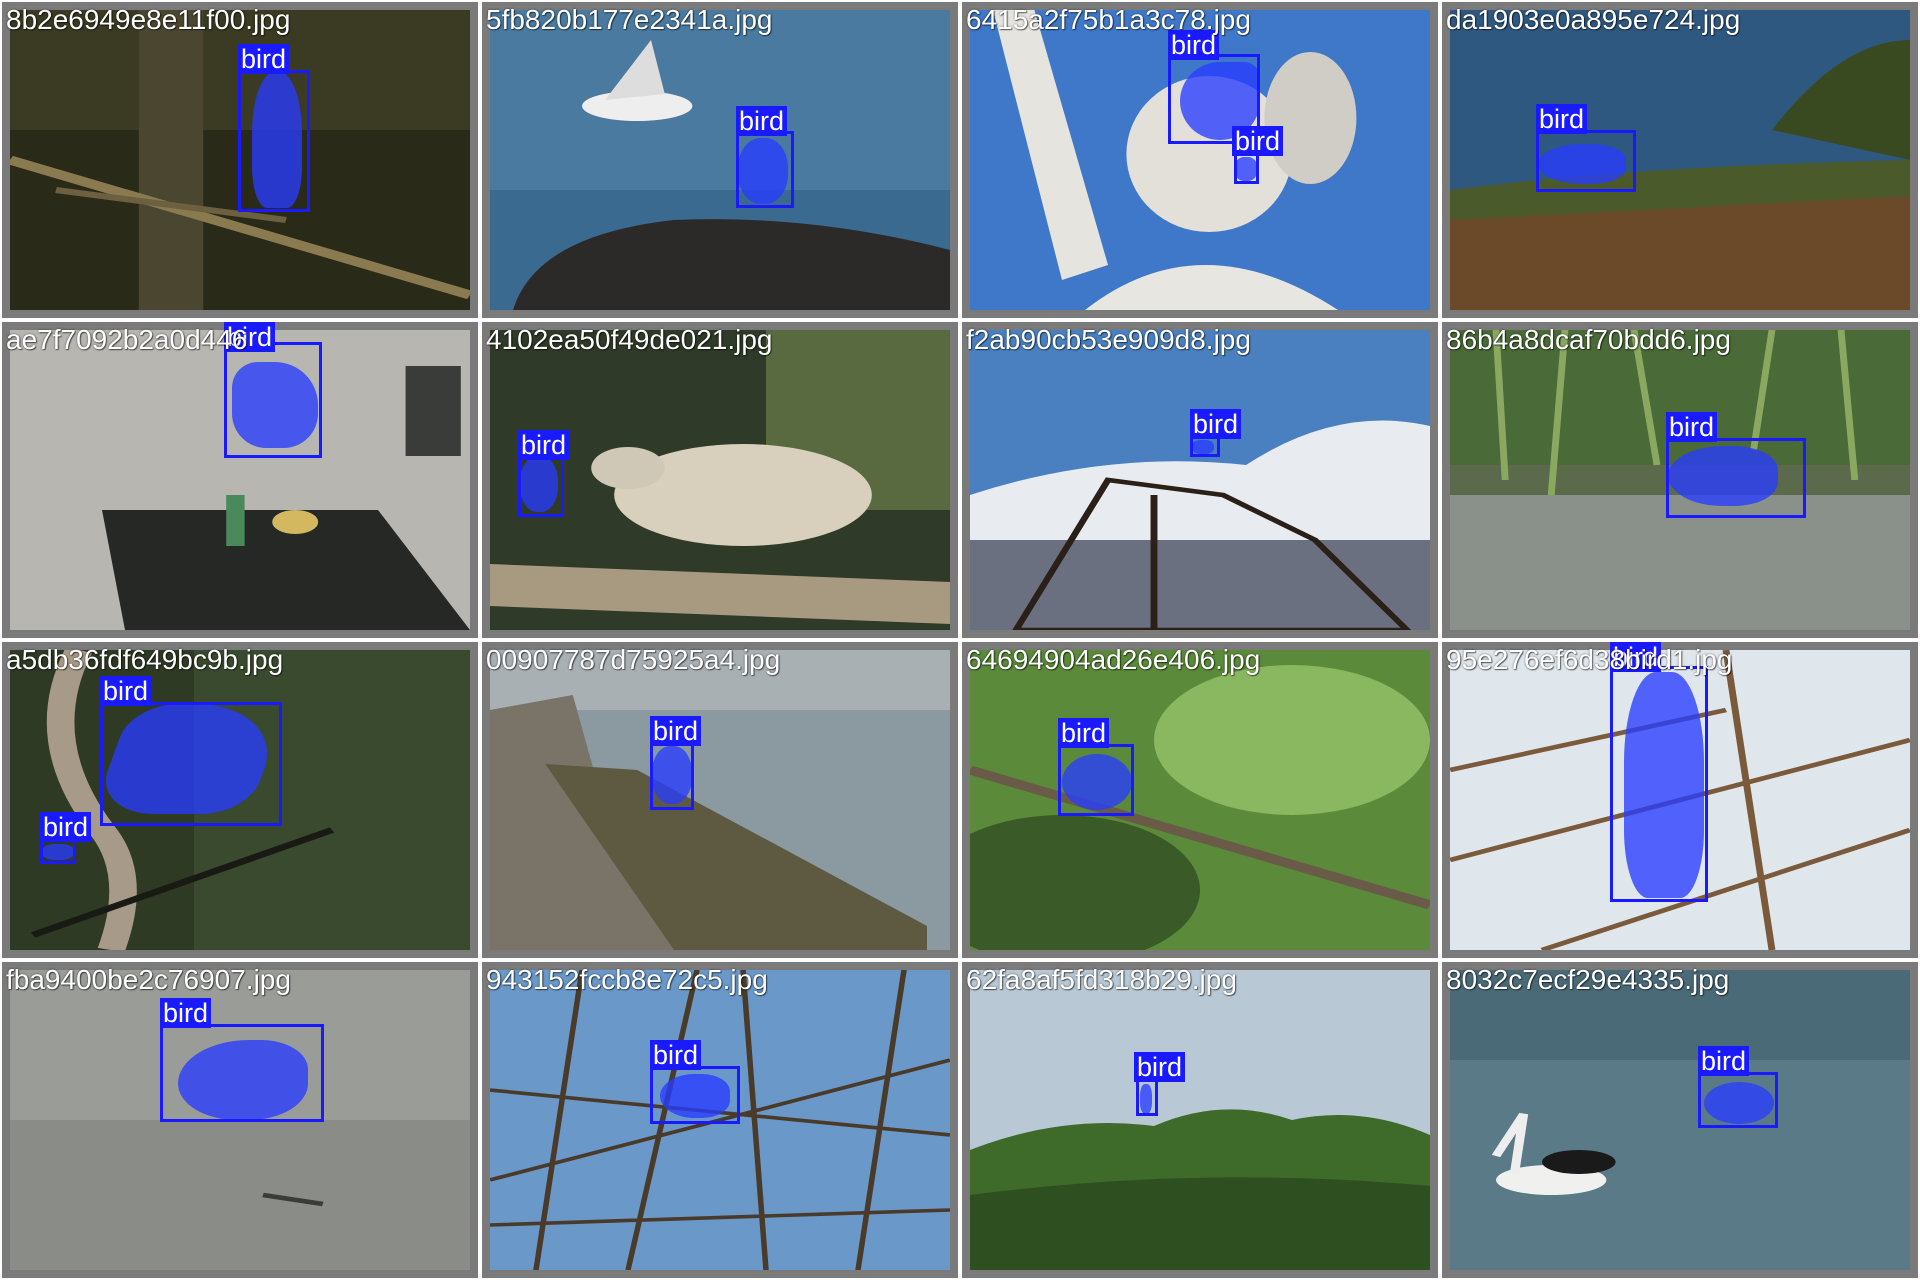 This screenshot has height=1280, width=1920. I want to click on grid-cell-9: a5db36fdf649bc9b.jpg bird bird, so click(240, 800).